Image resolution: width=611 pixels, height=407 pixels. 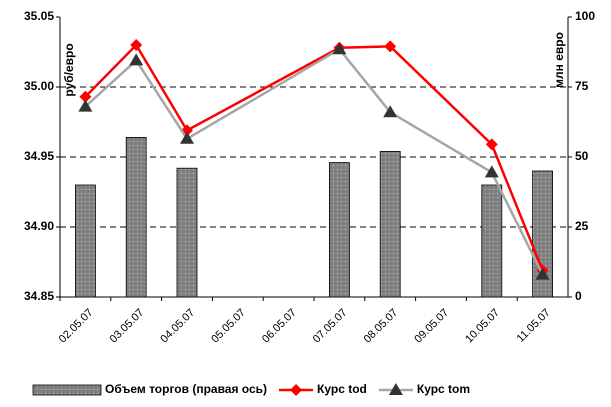 I want to click on y2-tick-label: 75, so click(x=582, y=86).